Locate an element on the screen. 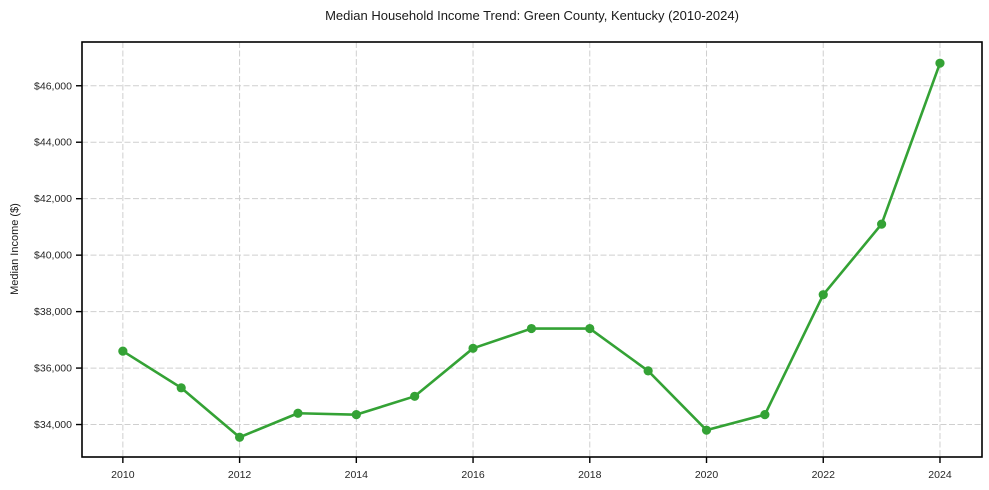  y-tick-label: $40,000 is located at coordinates (53, 256).